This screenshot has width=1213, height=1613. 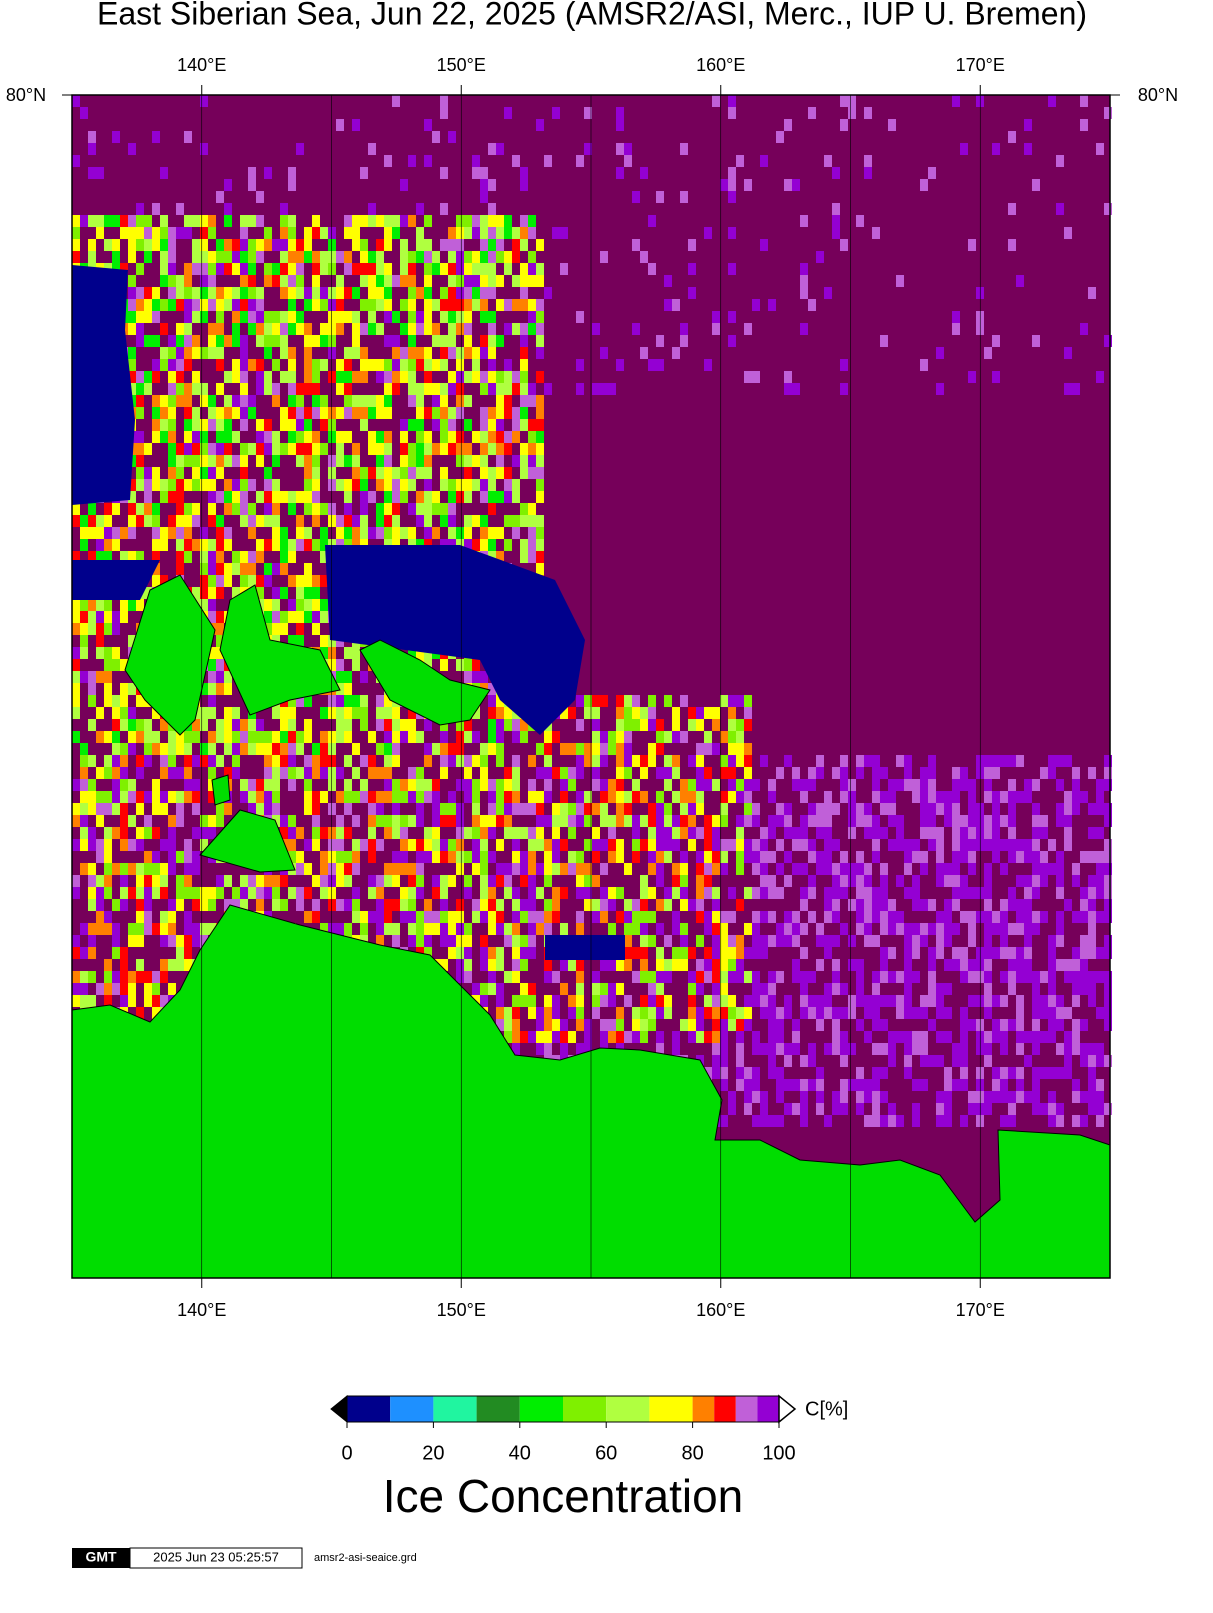 What do you see at coordinates (339, 1409) in the screenshot?
I see `colorbar-min-arrow` at bounding box center [339, 1409].